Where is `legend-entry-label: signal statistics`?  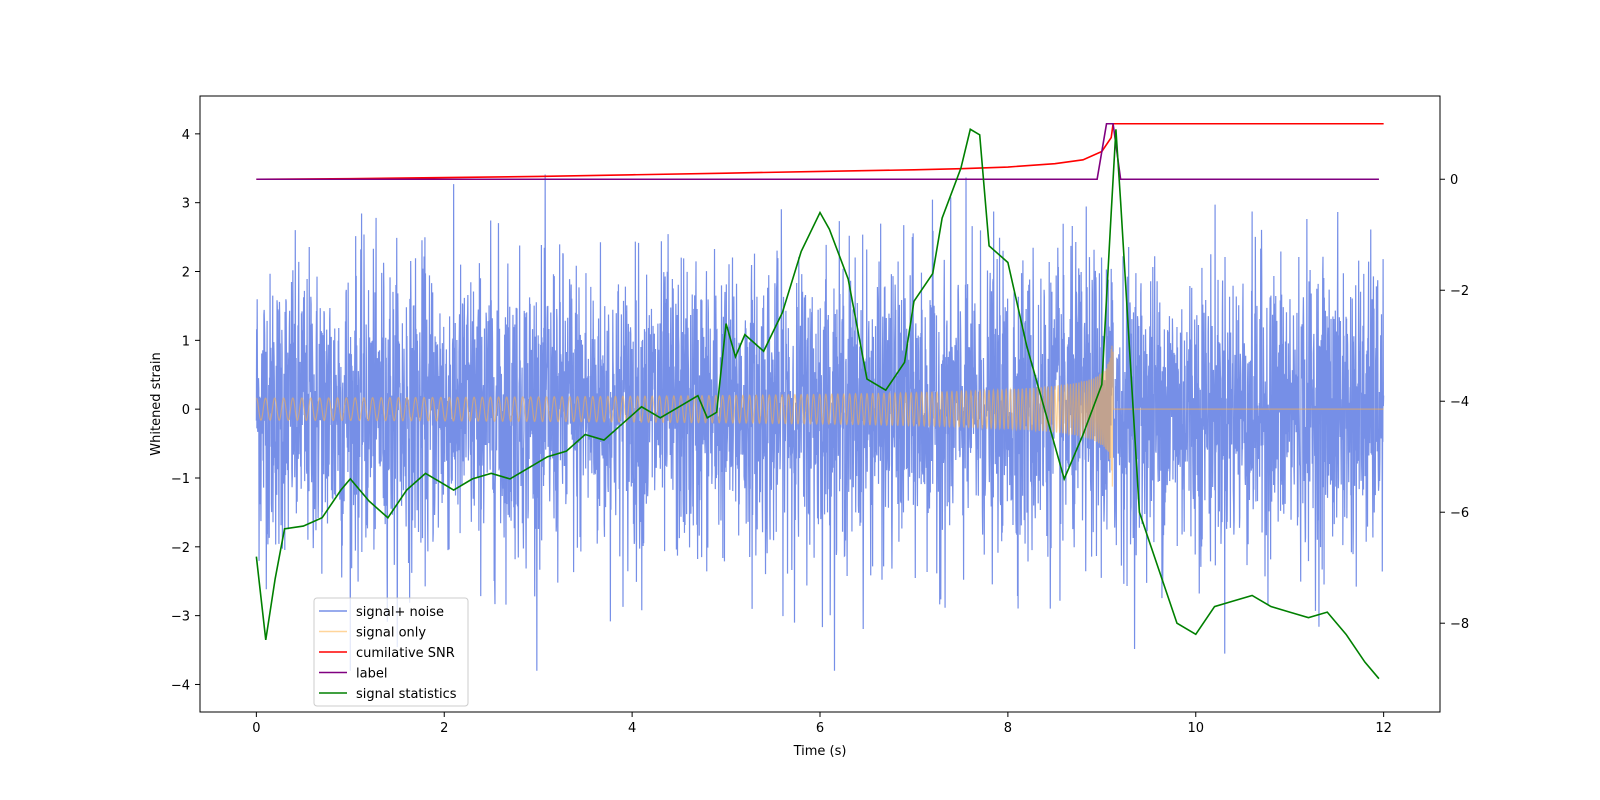
legend-entry-label: signal statistics is located at coordinates (406, 694).